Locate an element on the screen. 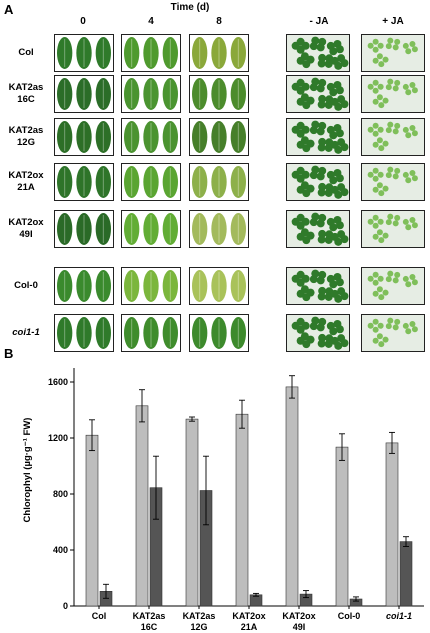 This screenshot has width=430, height=633. row-label: KAT2ox 21A is located at coordinates (26, 182).